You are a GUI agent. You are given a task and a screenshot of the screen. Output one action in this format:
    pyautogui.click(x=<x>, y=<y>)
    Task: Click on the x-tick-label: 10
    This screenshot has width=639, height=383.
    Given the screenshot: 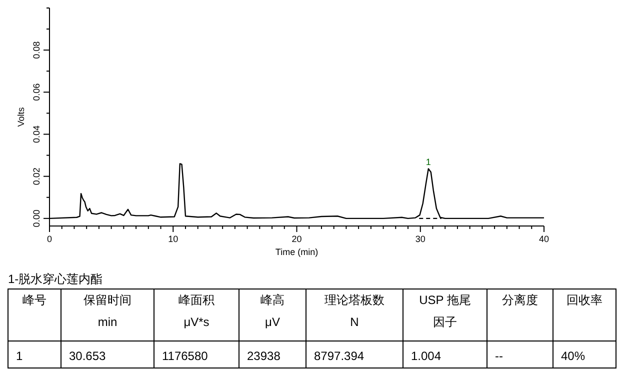 What is the action you would take?
    pyautogui.click(x=173, y=239)
    